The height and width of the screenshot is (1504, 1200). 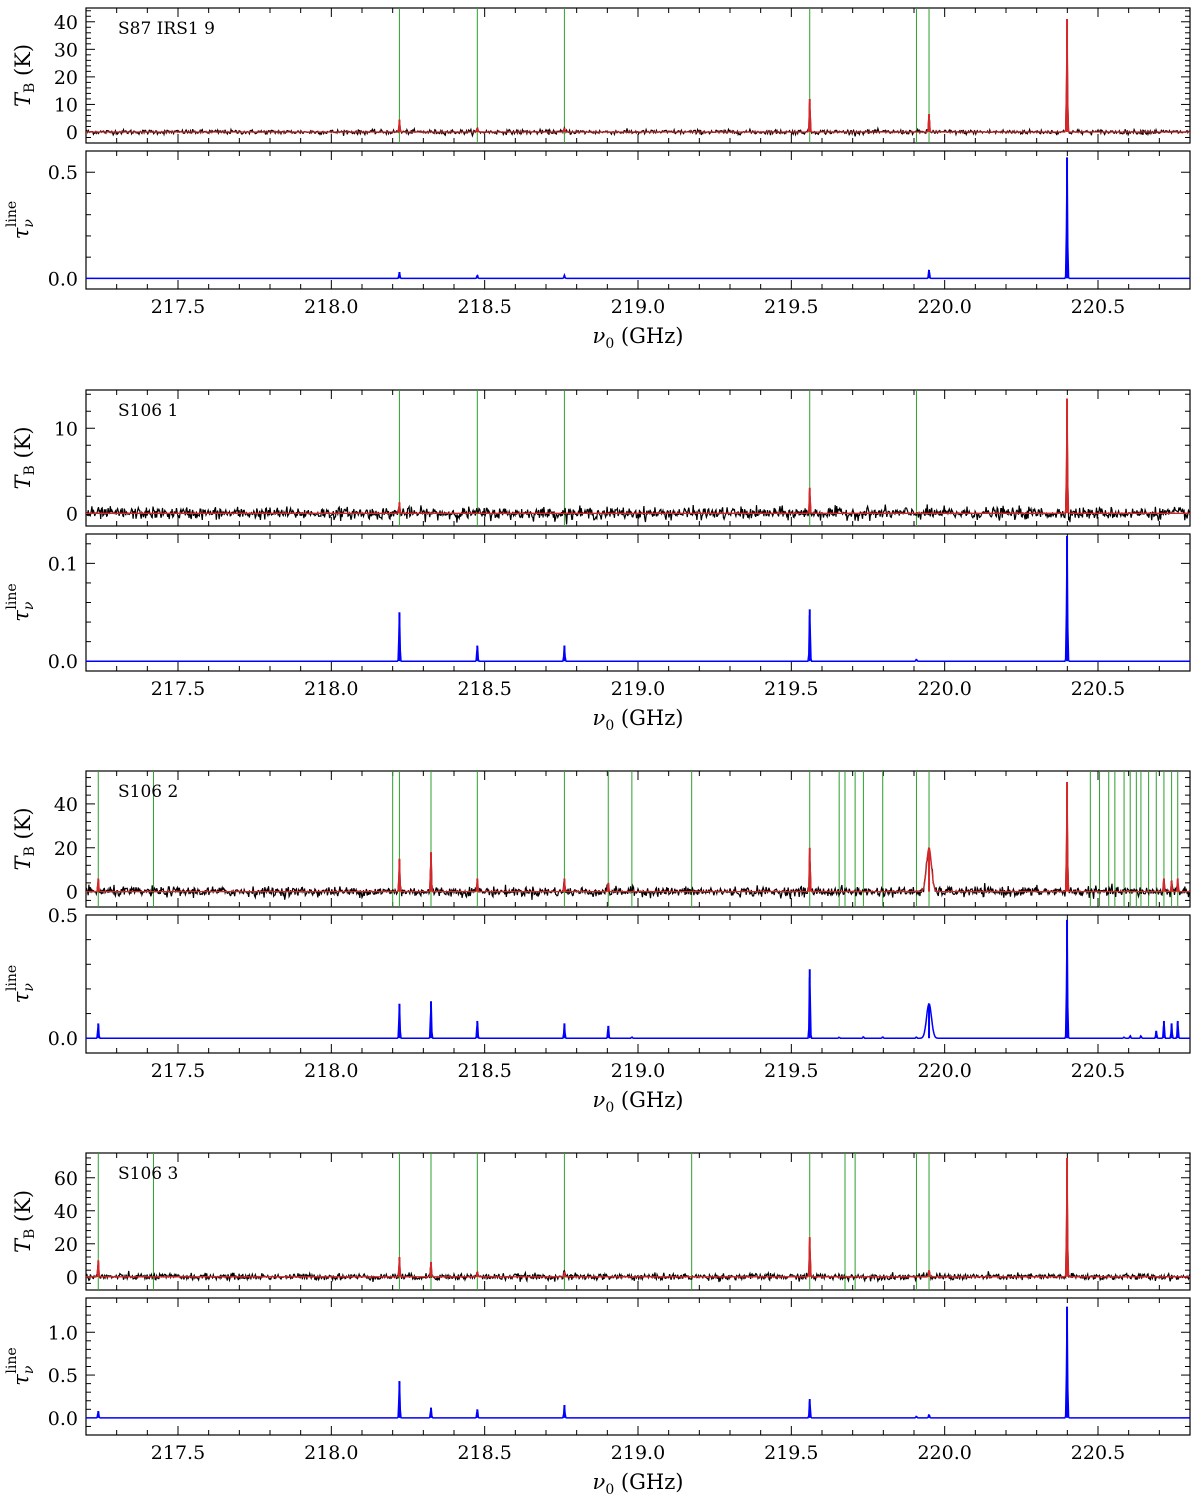 I want to click on source-label: S106 3, so click(x=148, y=1174).